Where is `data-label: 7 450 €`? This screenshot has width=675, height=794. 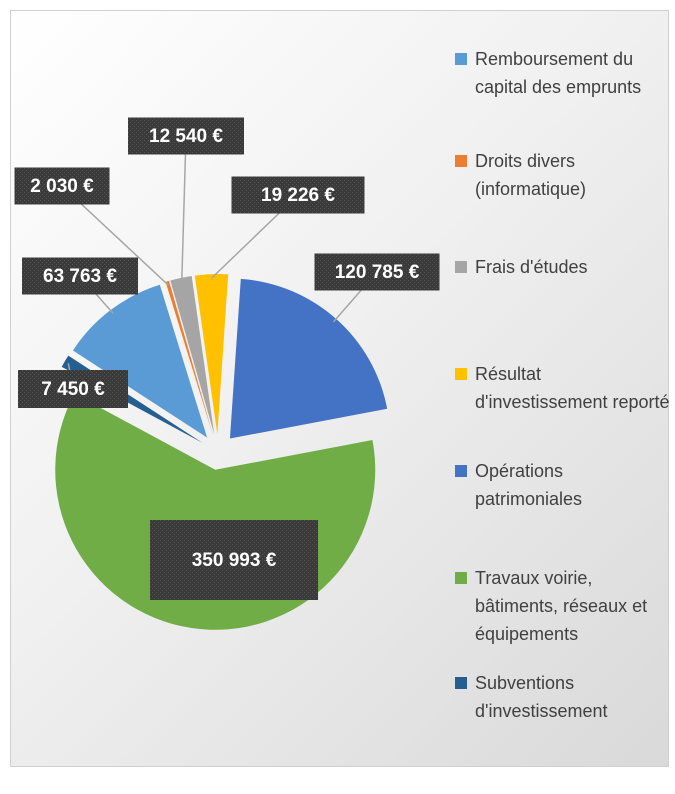
data-label: 7 450 € is located at coordinates (73, 389).